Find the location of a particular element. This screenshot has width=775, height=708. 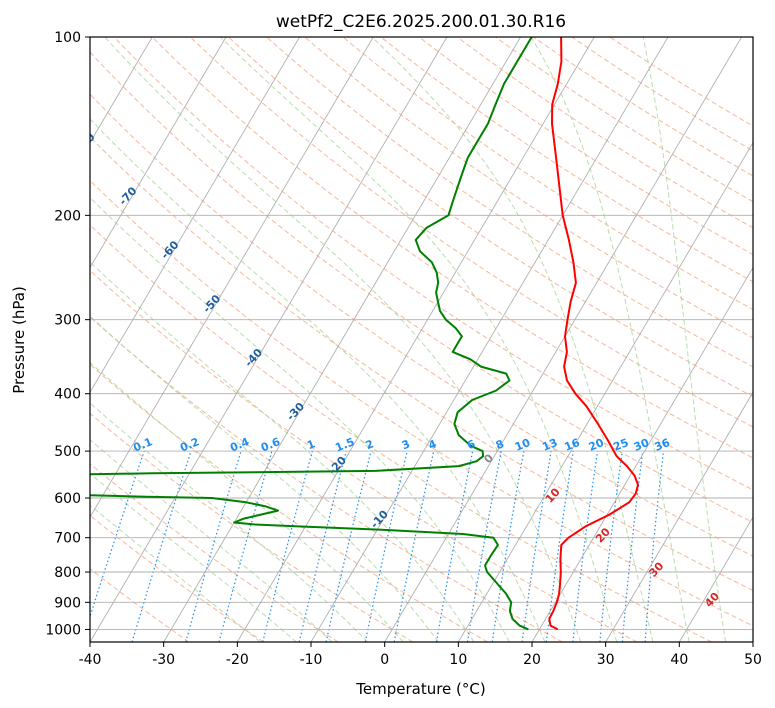

mixing-ratio-label: 10 is located at coordinates (522, 445).